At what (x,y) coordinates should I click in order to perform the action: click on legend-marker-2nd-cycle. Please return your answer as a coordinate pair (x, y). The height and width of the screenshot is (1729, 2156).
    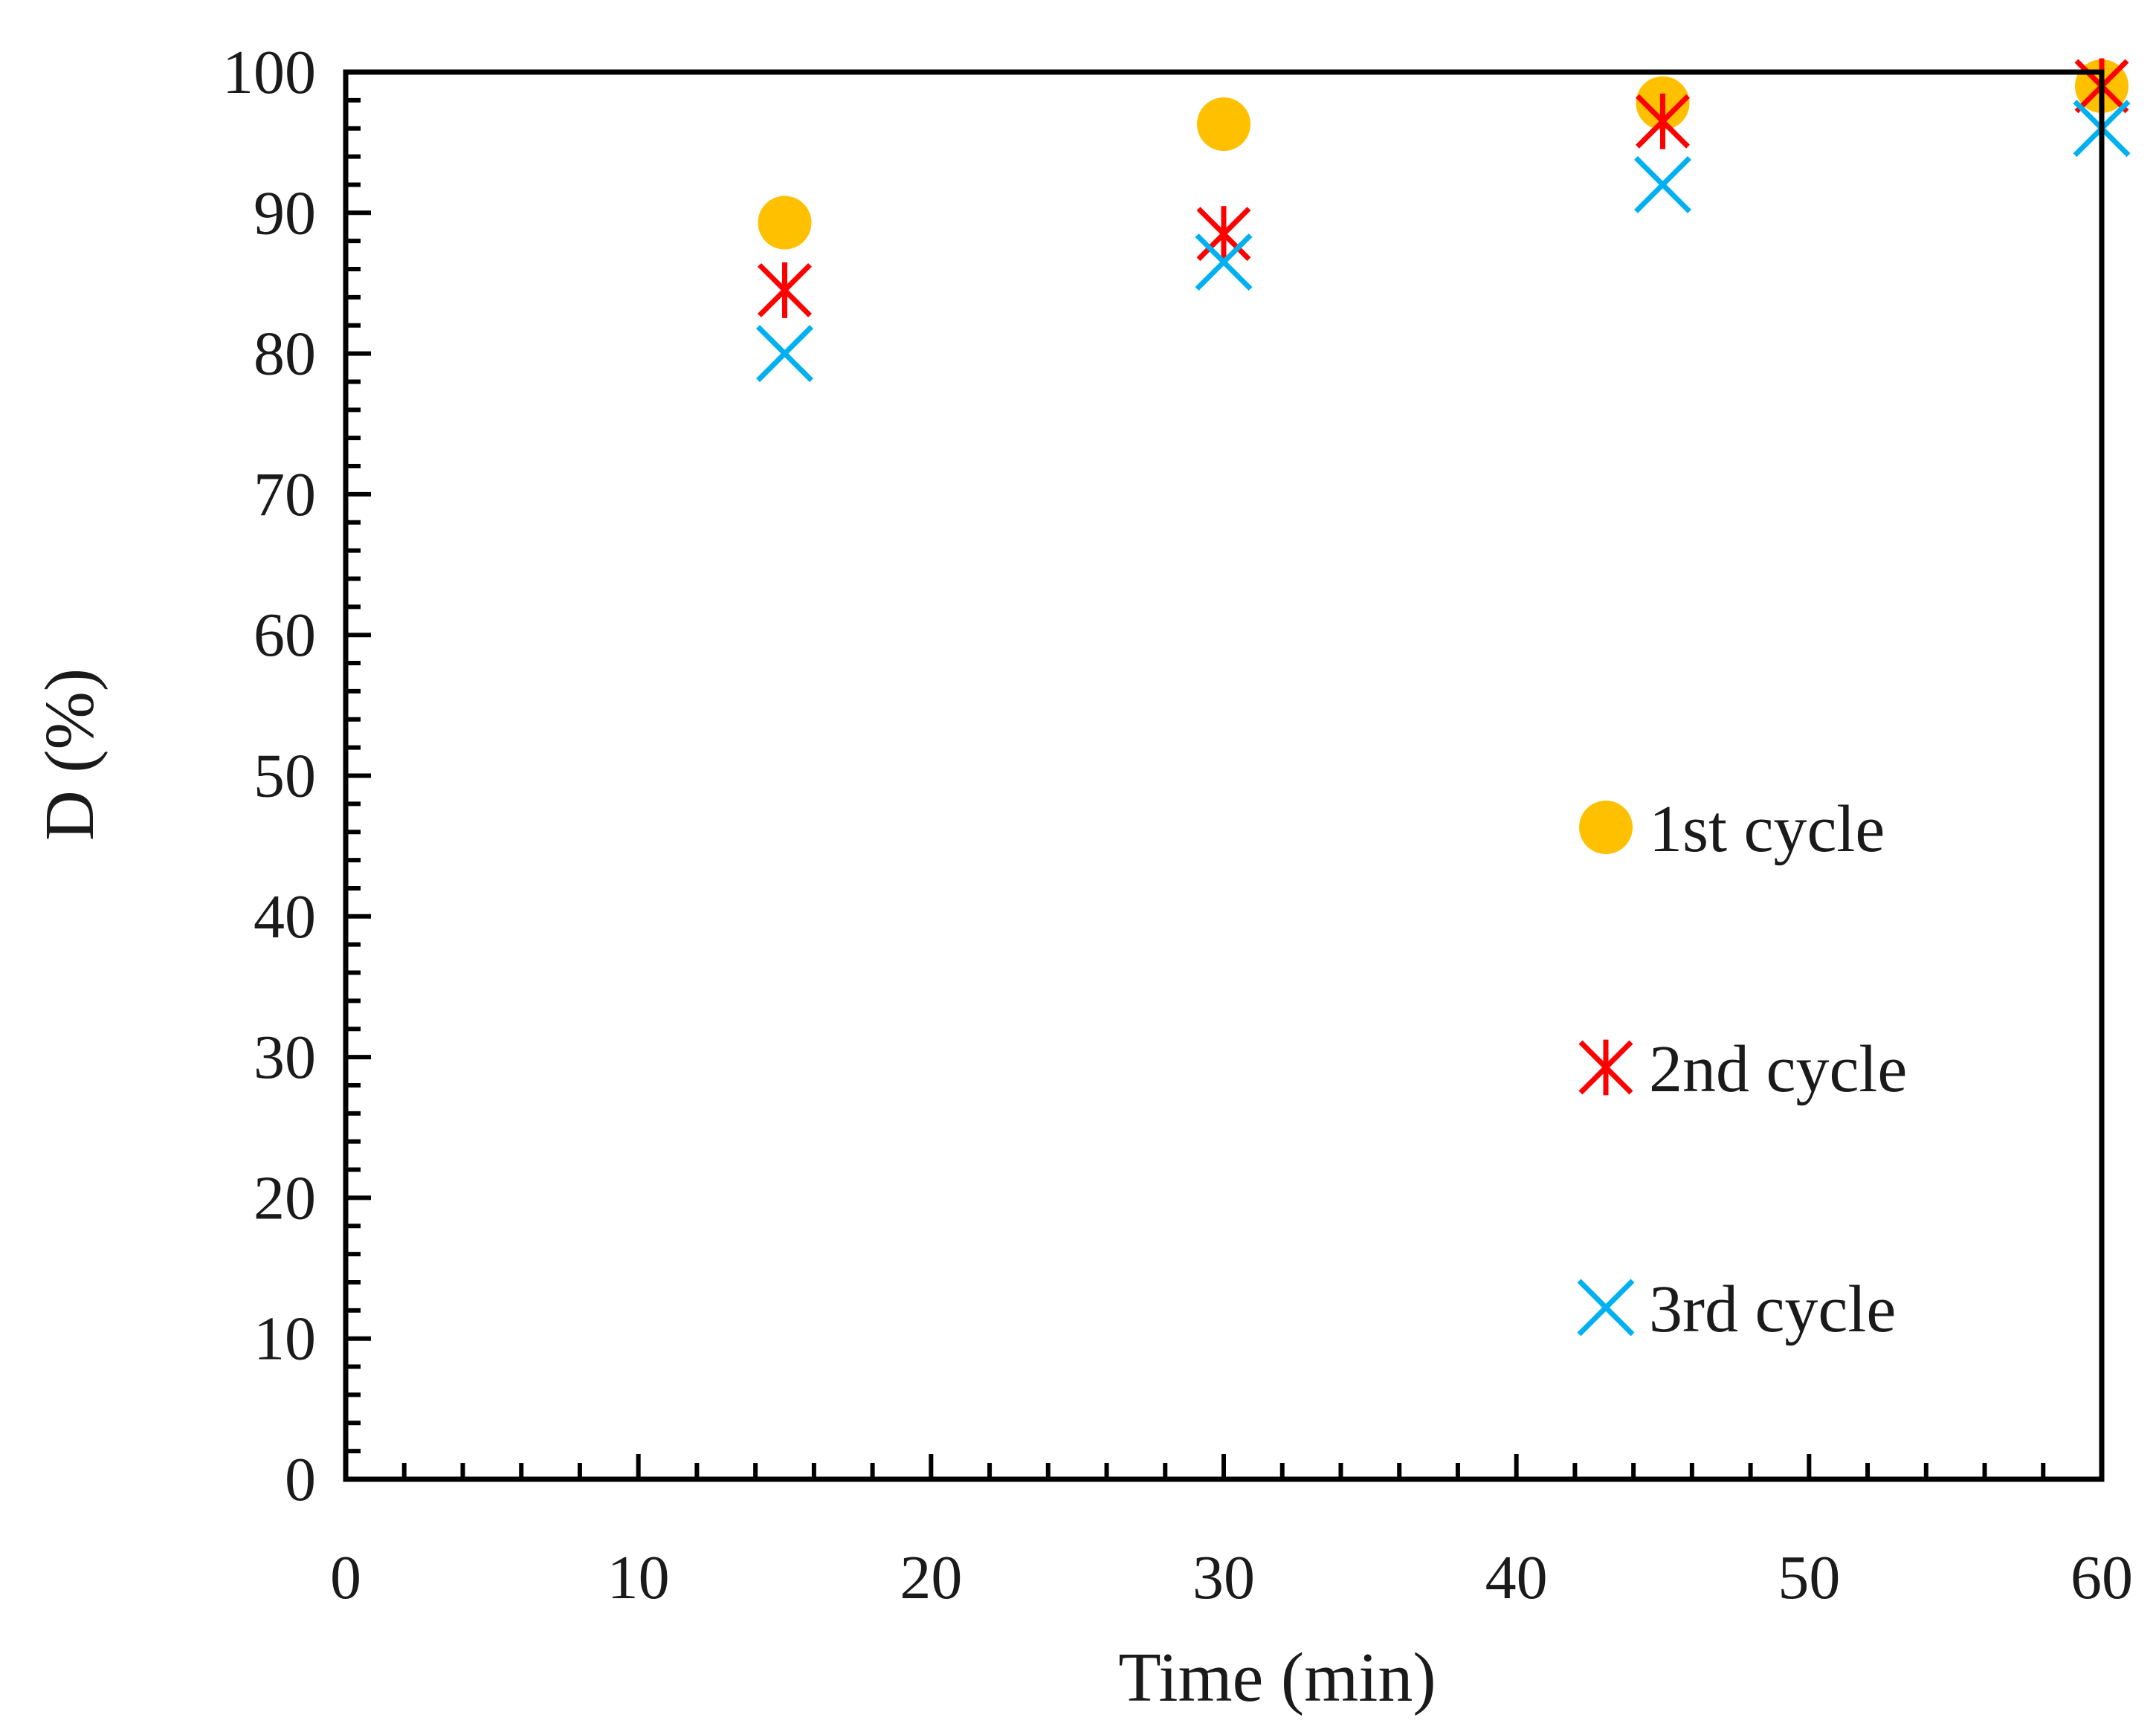
    Looking at the image, I should click on (1605, 1067).